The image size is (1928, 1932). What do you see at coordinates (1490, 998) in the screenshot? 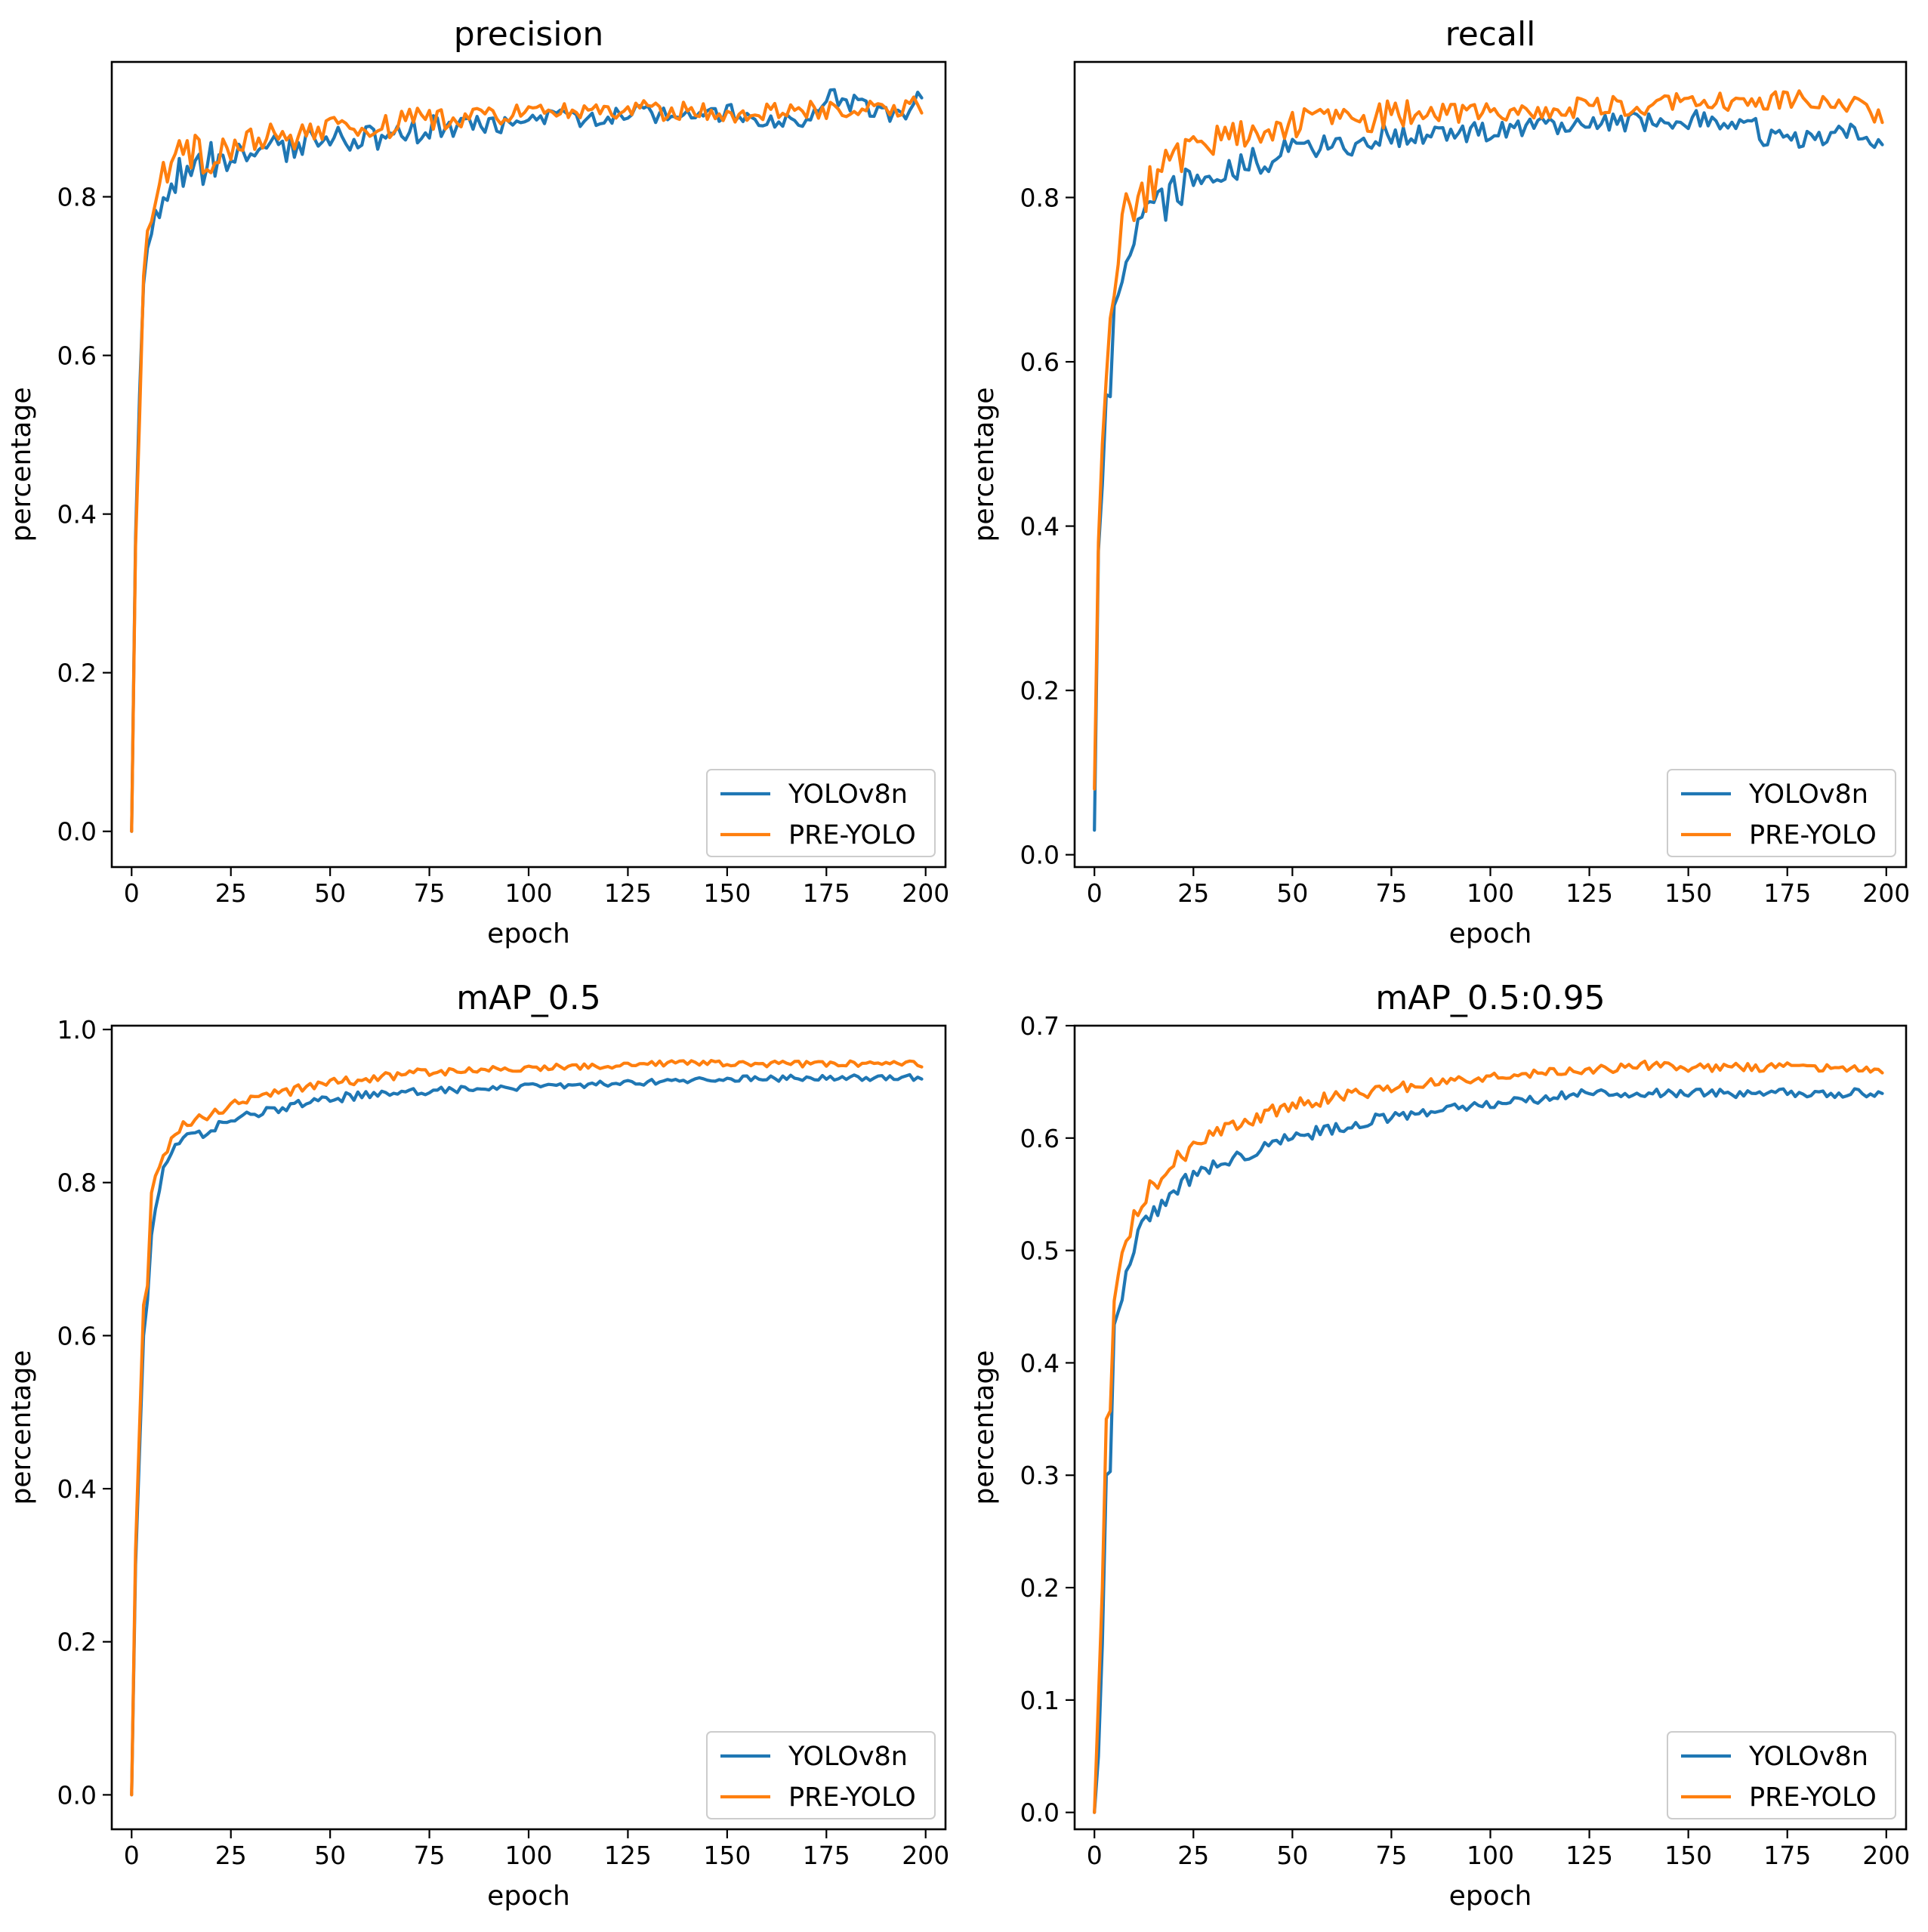
I see `chart-title: mAP_0.5:0.95` at bounding box center [1490, 998].